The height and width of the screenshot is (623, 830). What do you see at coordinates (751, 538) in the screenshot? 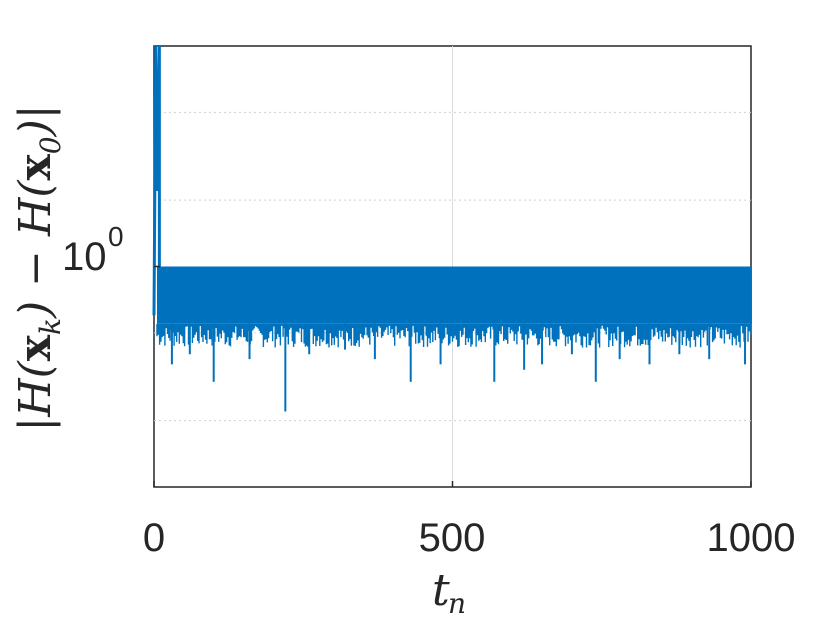
I see `x-tick-label: 1000` at bounding box center [751, 538].